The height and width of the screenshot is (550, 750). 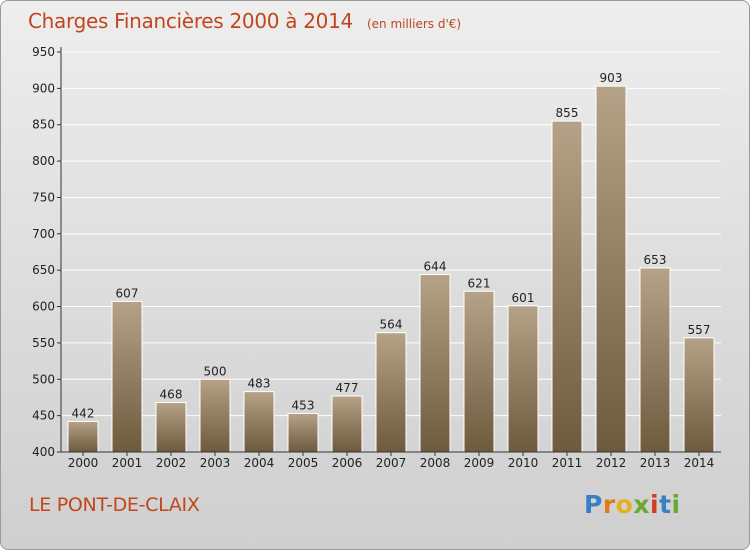 I want to click on chart-title: Charges Financières 2000 à 2014, so click(x=190, y=21).